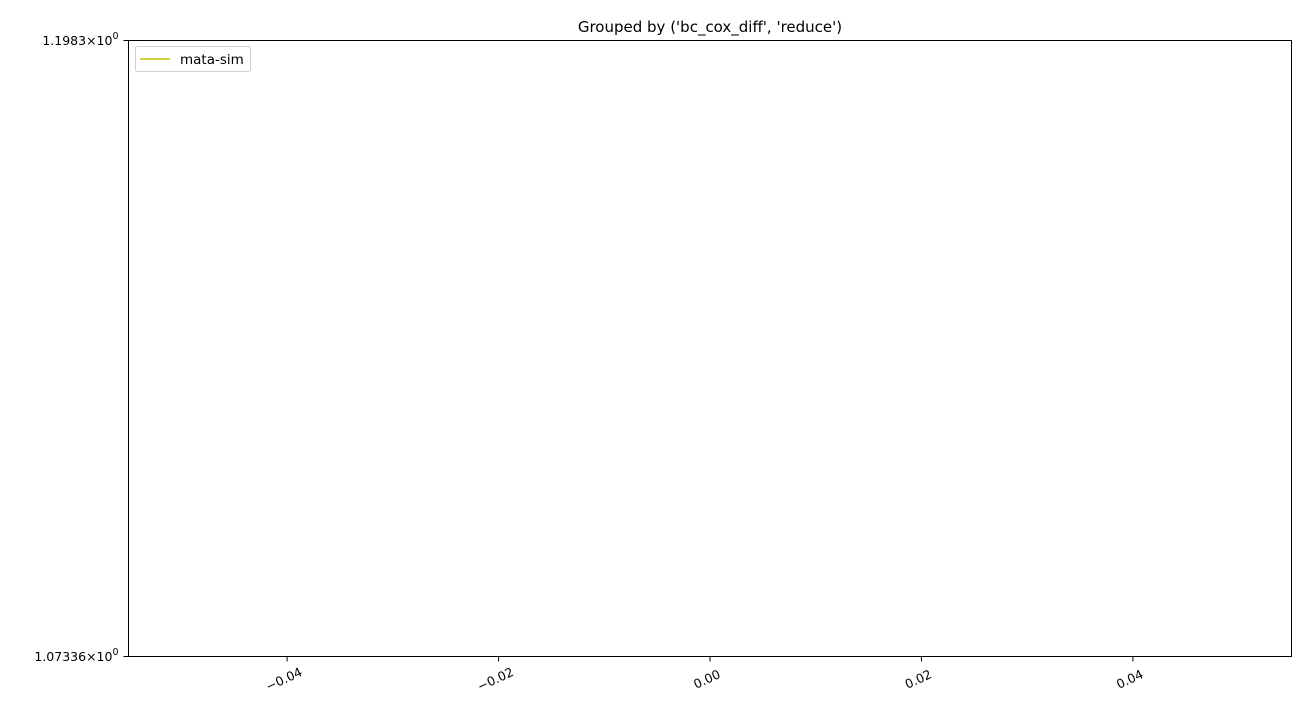 This screenshot has height=719, width=1311. What do you see at coordinates (81, 347) in the screenshot?
I see `y-axis: 1.1983×100 1.07336×100` at bounding box center [81, 347].